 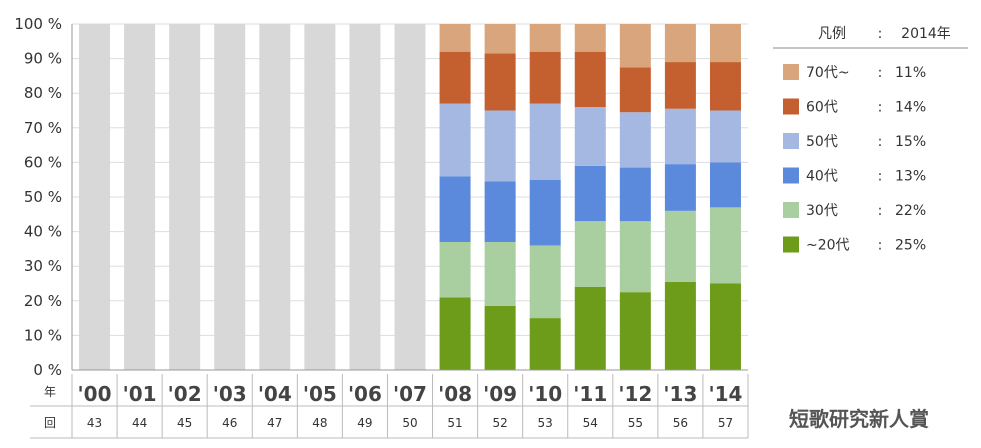 I want to click on round-label: 44, so click(x=139, y=423).